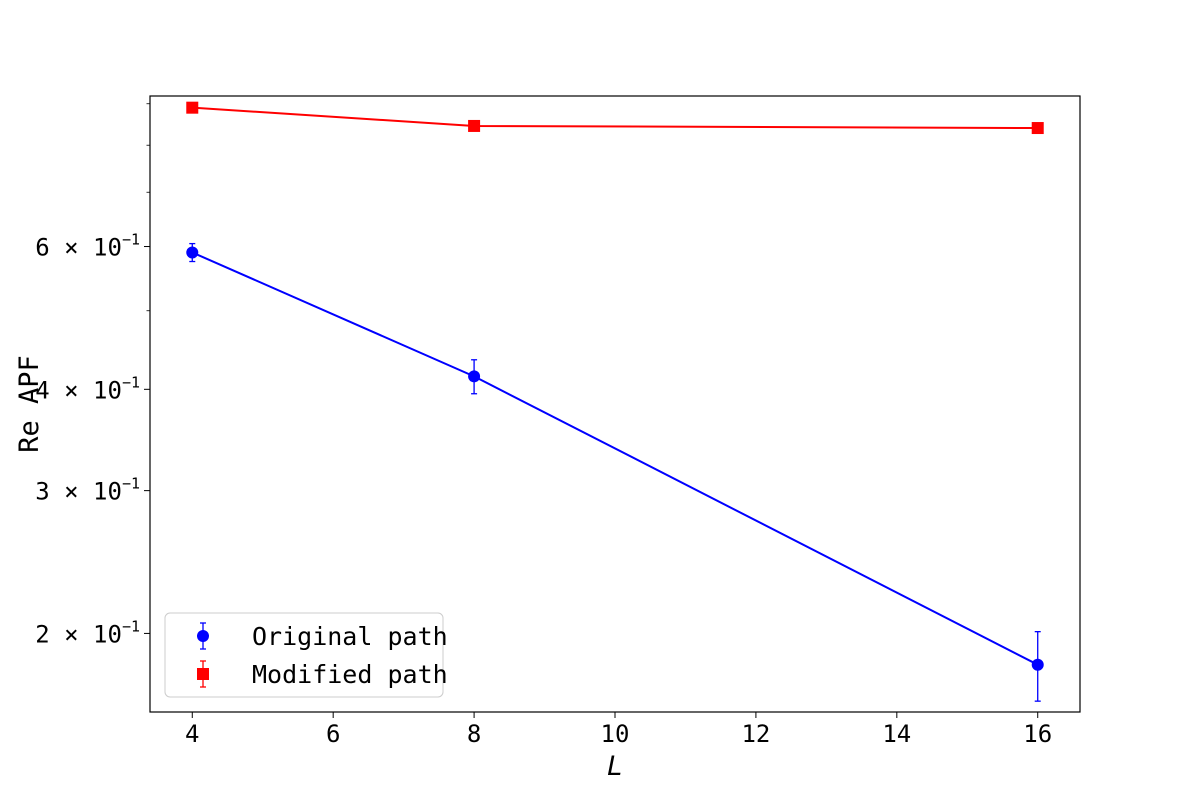  What do you see at coordinates (1037, 734) in the screenshot?
I see `x-tick-label: 16` at bounding box center [1037, 734].